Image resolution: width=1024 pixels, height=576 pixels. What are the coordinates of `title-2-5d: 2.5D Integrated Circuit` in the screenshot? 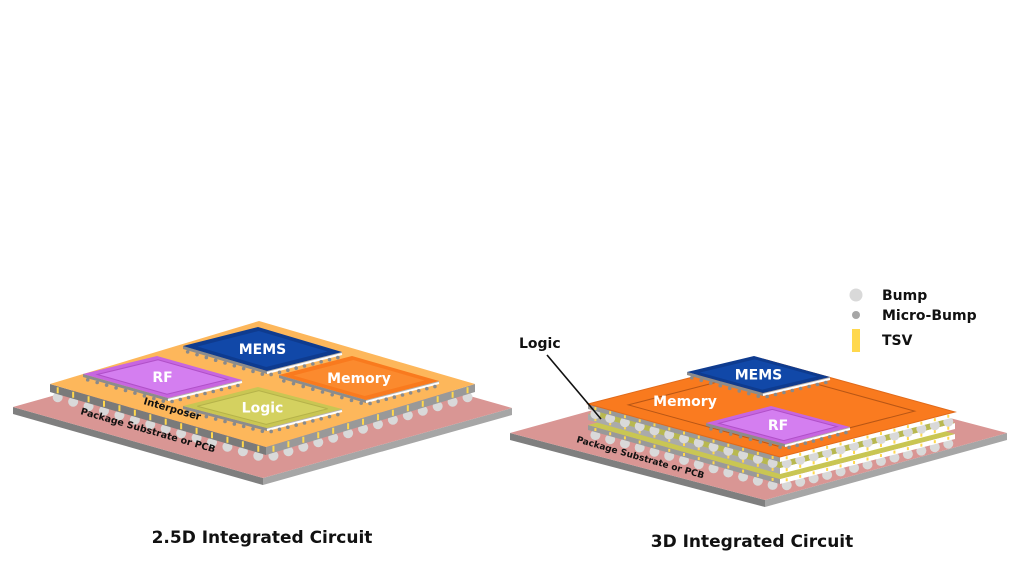 It's located at (262, 538).